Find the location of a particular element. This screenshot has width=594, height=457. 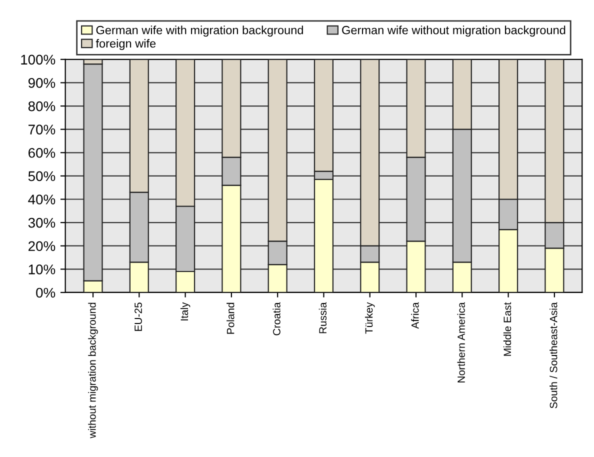

y-tick-label: 30% is located at coordinates (42, 223).